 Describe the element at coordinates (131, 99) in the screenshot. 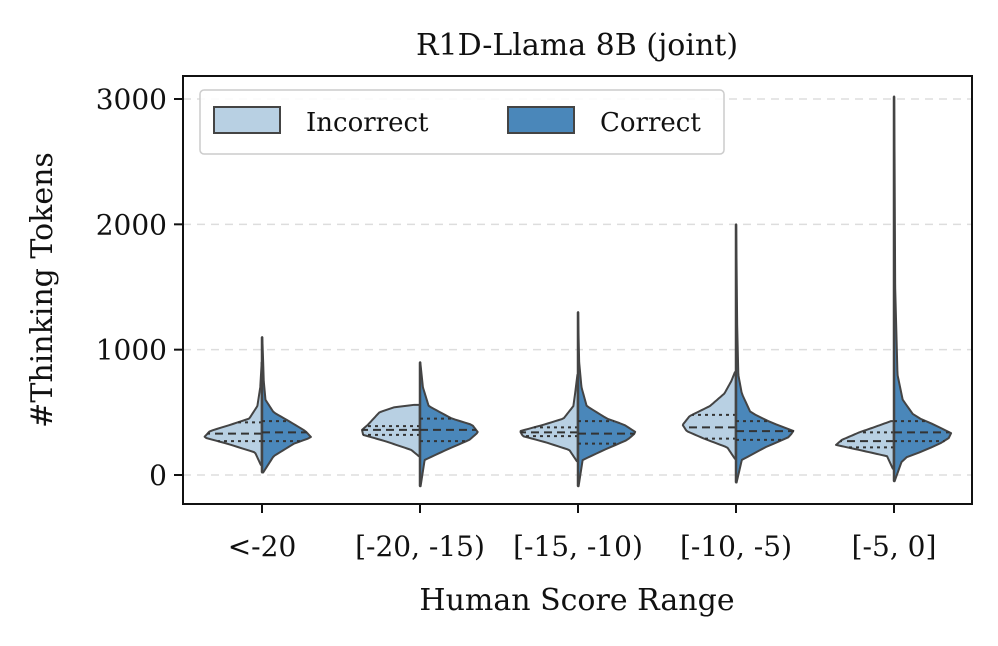

I see `y-tick-label: 3000` at that location.